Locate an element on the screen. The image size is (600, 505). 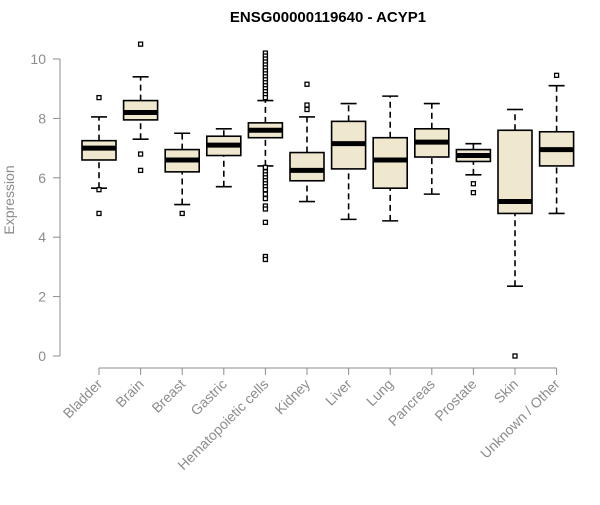
y-tick-label: 2 is located at coordinates (42, 297).